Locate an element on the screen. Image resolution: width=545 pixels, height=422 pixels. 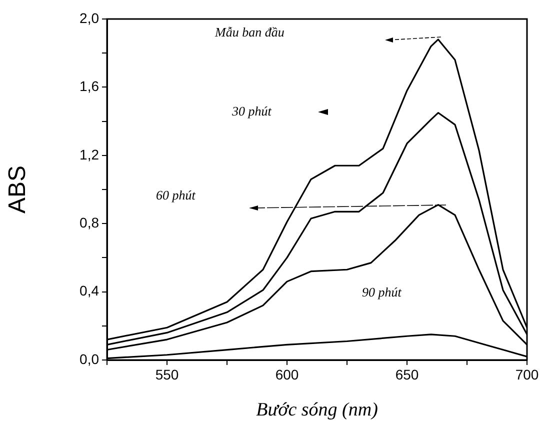
annotation: Mẫu ban đầu is located at coordinates (249, 32).